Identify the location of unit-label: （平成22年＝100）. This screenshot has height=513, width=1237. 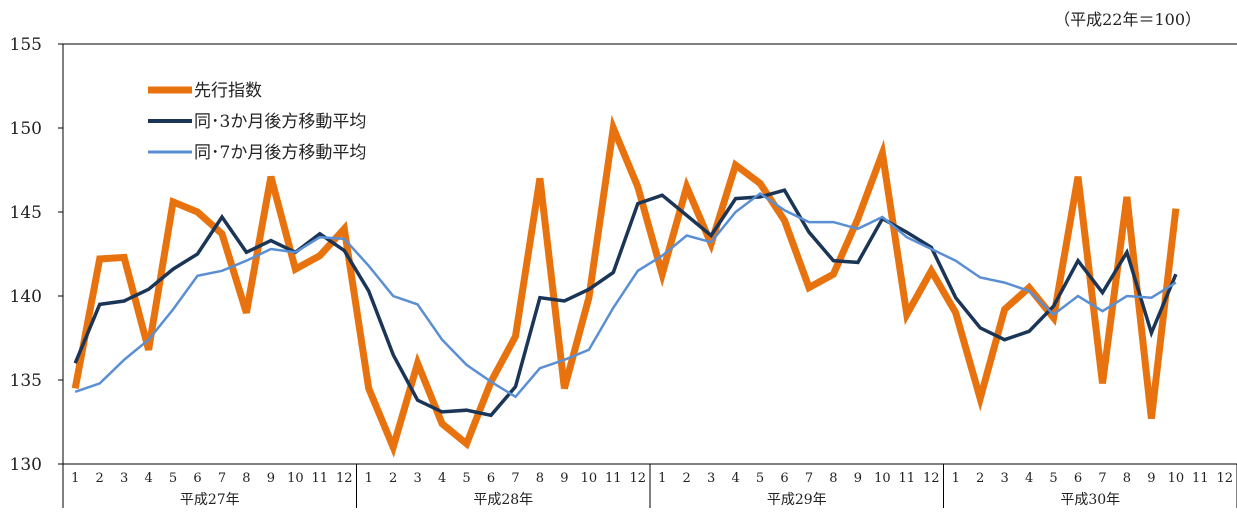
(1127, 19).